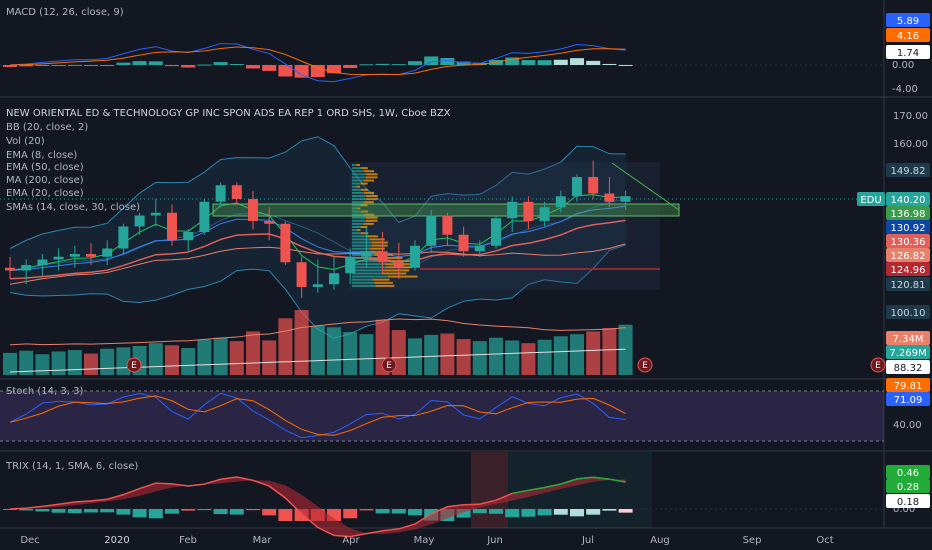 The image size is (932, 550). I want to click on price-tag-main_pane-5: 126.82, so click(908, 255).